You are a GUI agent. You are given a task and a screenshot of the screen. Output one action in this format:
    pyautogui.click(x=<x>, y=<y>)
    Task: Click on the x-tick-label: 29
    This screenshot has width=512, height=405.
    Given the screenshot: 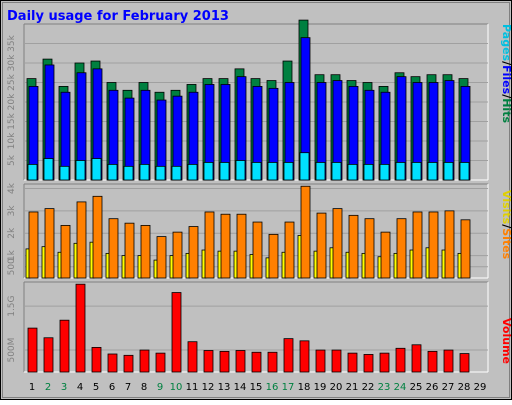 What is the action you would take?
    pyautogui.click(x=480, y=387)
    